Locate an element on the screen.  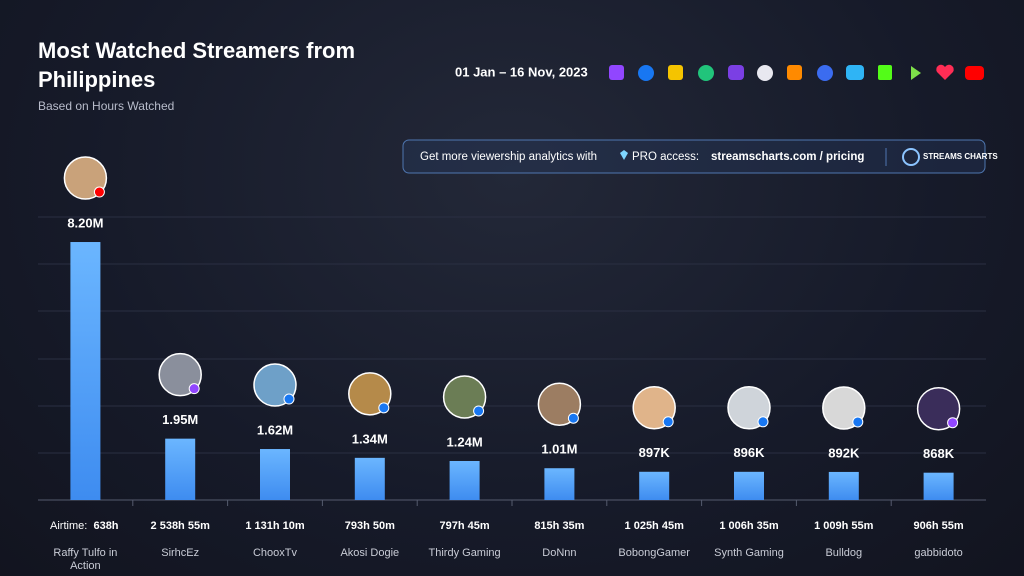
value-label: 1.24M is located at coordinates (465, 441).